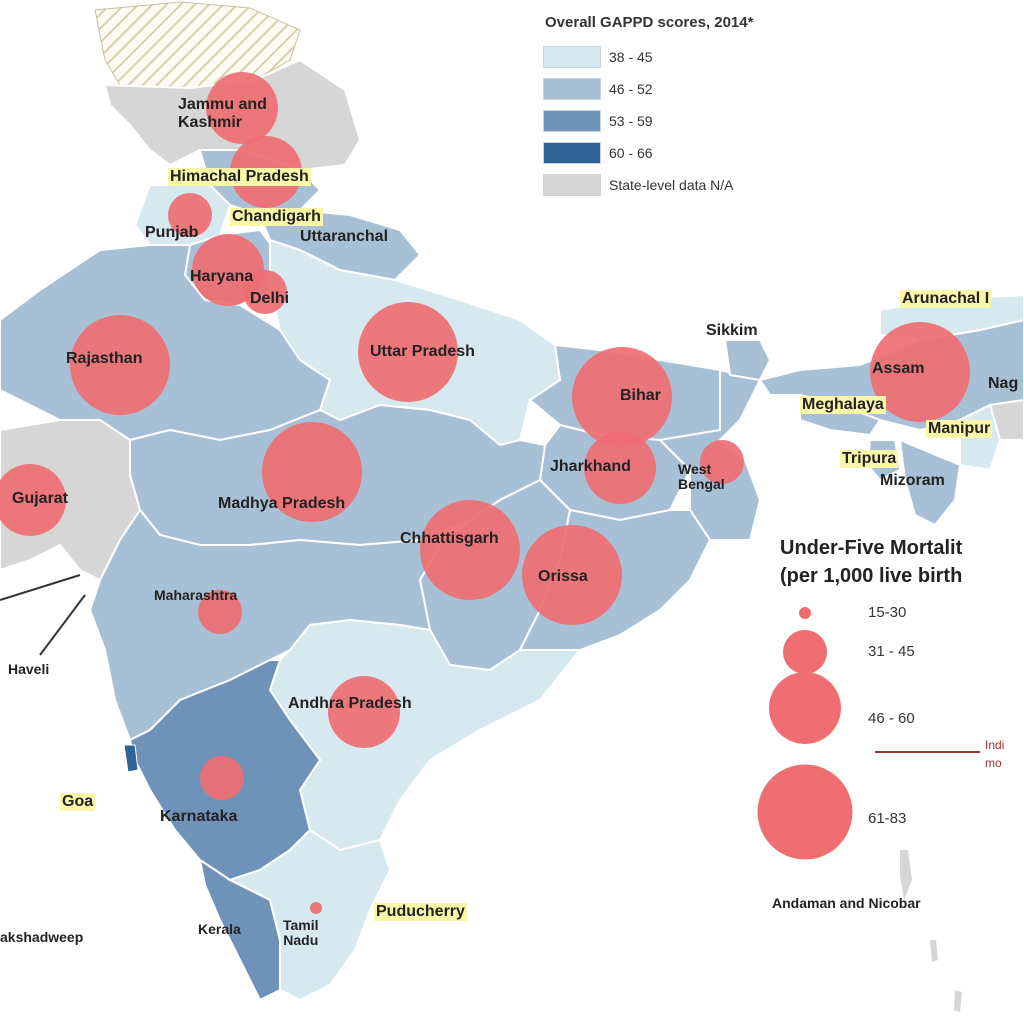 This screenshot has height=1024, width=1024. What do you see at coordinates (350, 703) in the screenshot?
I see `label-andhra-pradesh: Andhra Pradesh` at bounding box center [350, 703].